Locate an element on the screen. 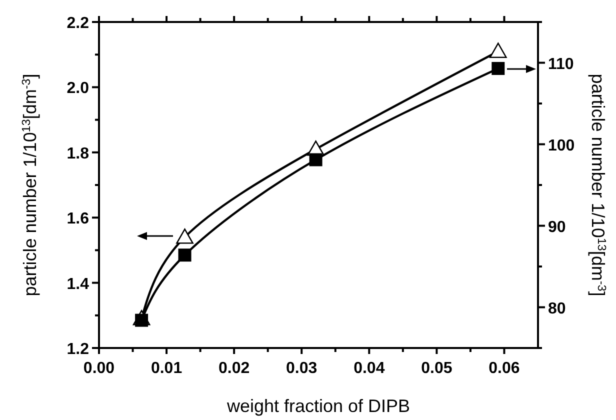 This screenshot has width=616, height=420. x-tick-label: 0.05 is located at coordinates (436, 368).